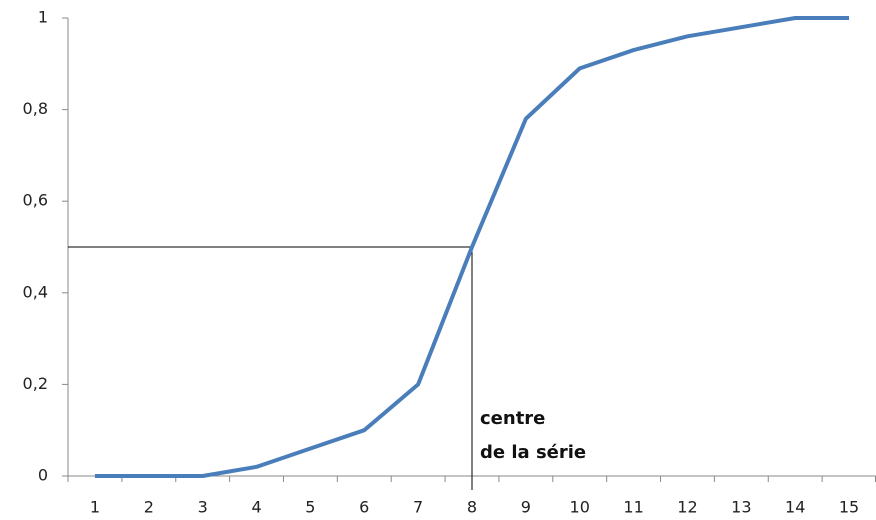 The width and height of the screenshot is (876, 520). What do you see at coordinates (256, 507) in the screenshot?
I see `x-tick-label: 4` at bounding box center [256, 507].